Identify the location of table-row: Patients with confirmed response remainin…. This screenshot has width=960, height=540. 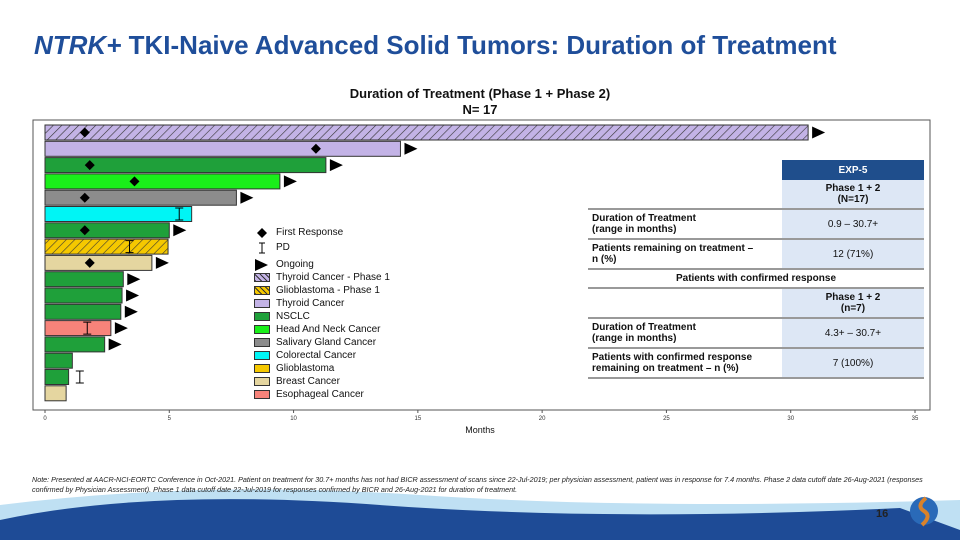
(756, 363).